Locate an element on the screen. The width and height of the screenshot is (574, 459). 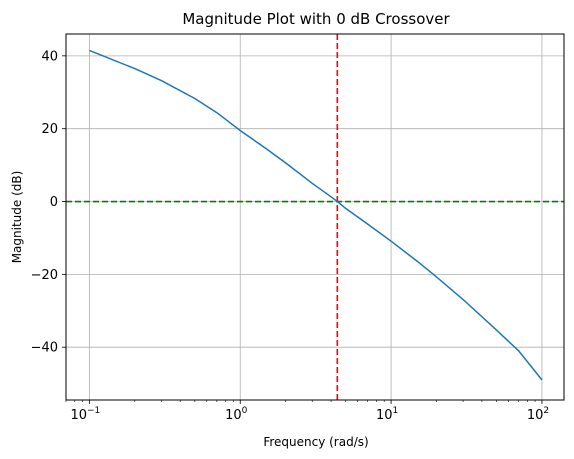
y-tick-label: 0 is located at coordinates (54, 202).